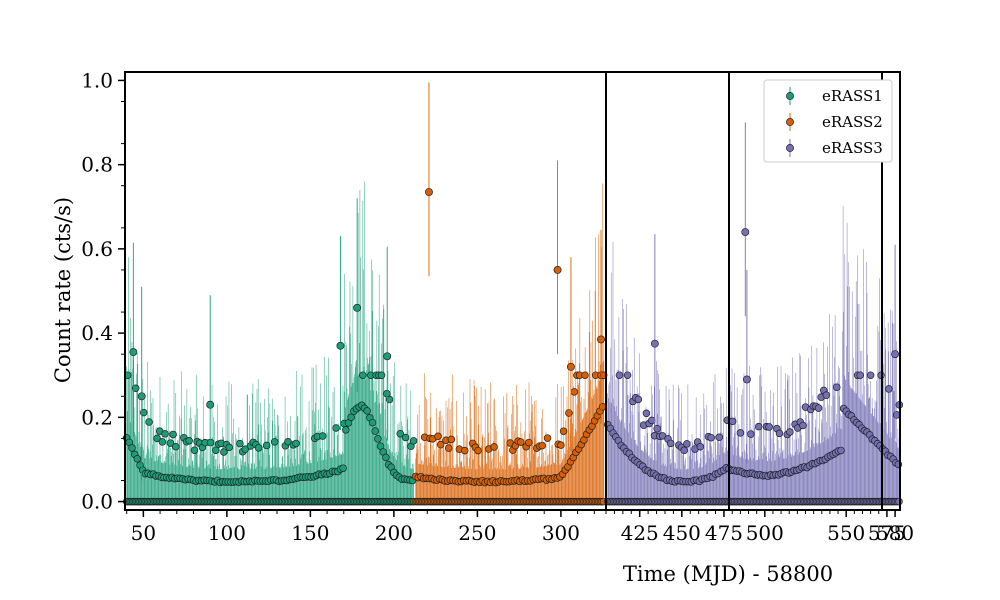 Image resolution: width=1000 pixels, height=600 pixels. Describe the element at coordinates (852, 96) in the screenshot. I see `legend-label: eRASS1` at that location.